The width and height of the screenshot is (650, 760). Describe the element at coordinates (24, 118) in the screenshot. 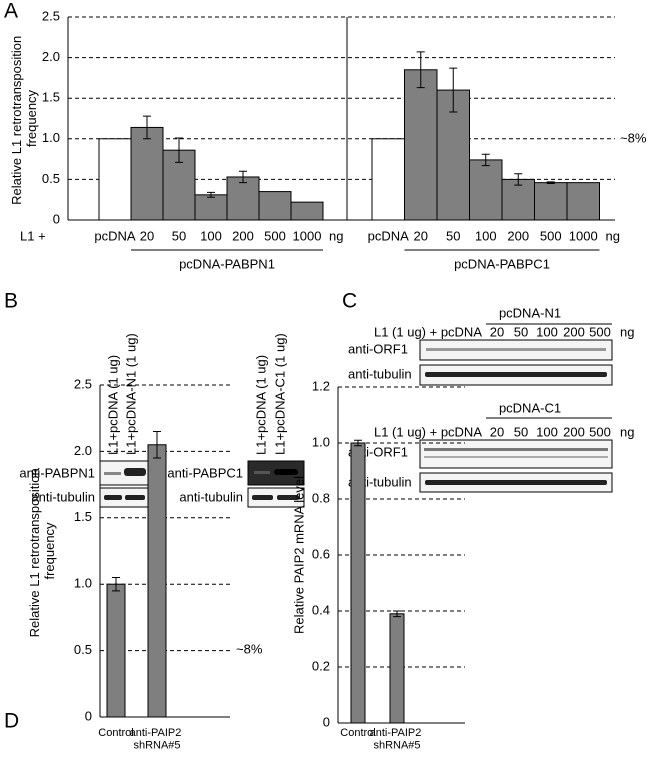

I see `y-axis-label: Relative L1 retrotransposition frequency` at that location.